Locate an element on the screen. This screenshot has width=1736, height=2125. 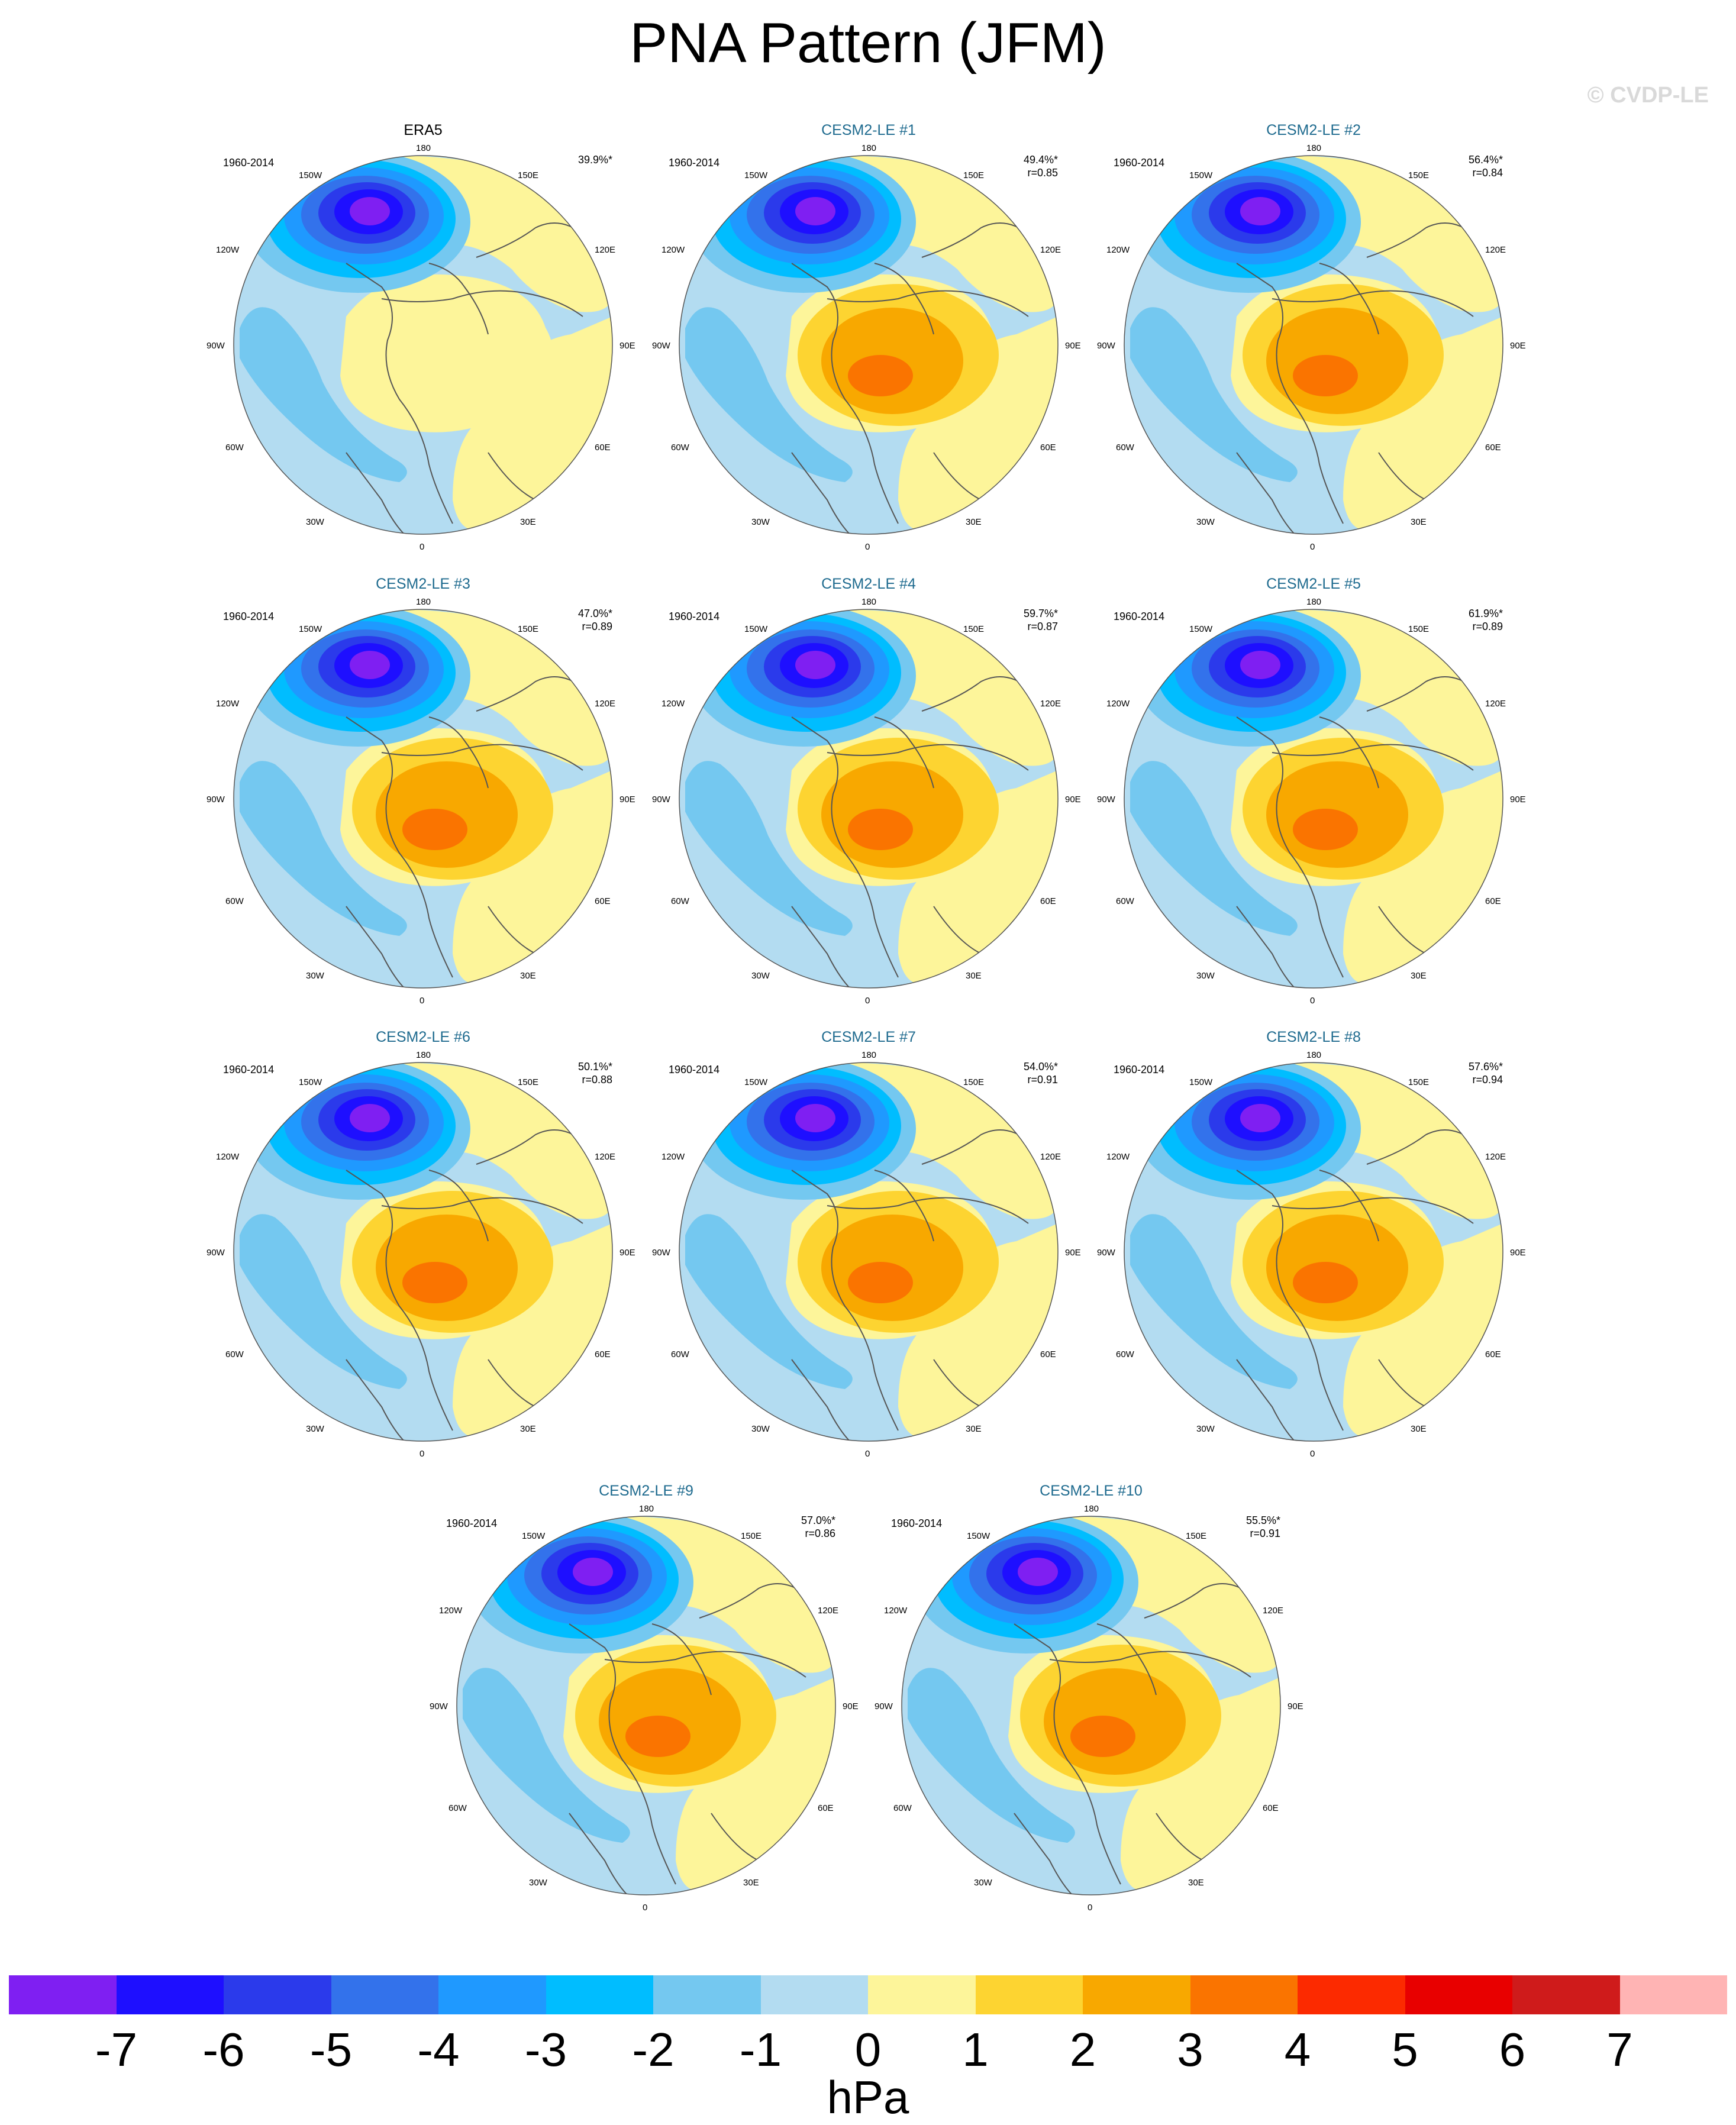
colorbar-tick-label: 7 is located at coordinates (1619, 2050).